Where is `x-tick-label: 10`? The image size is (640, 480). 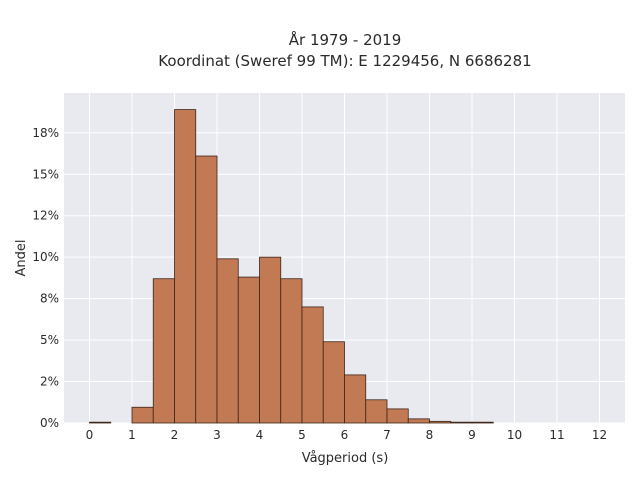 x-tick-label: 10 is located at coordinates (514, 435).